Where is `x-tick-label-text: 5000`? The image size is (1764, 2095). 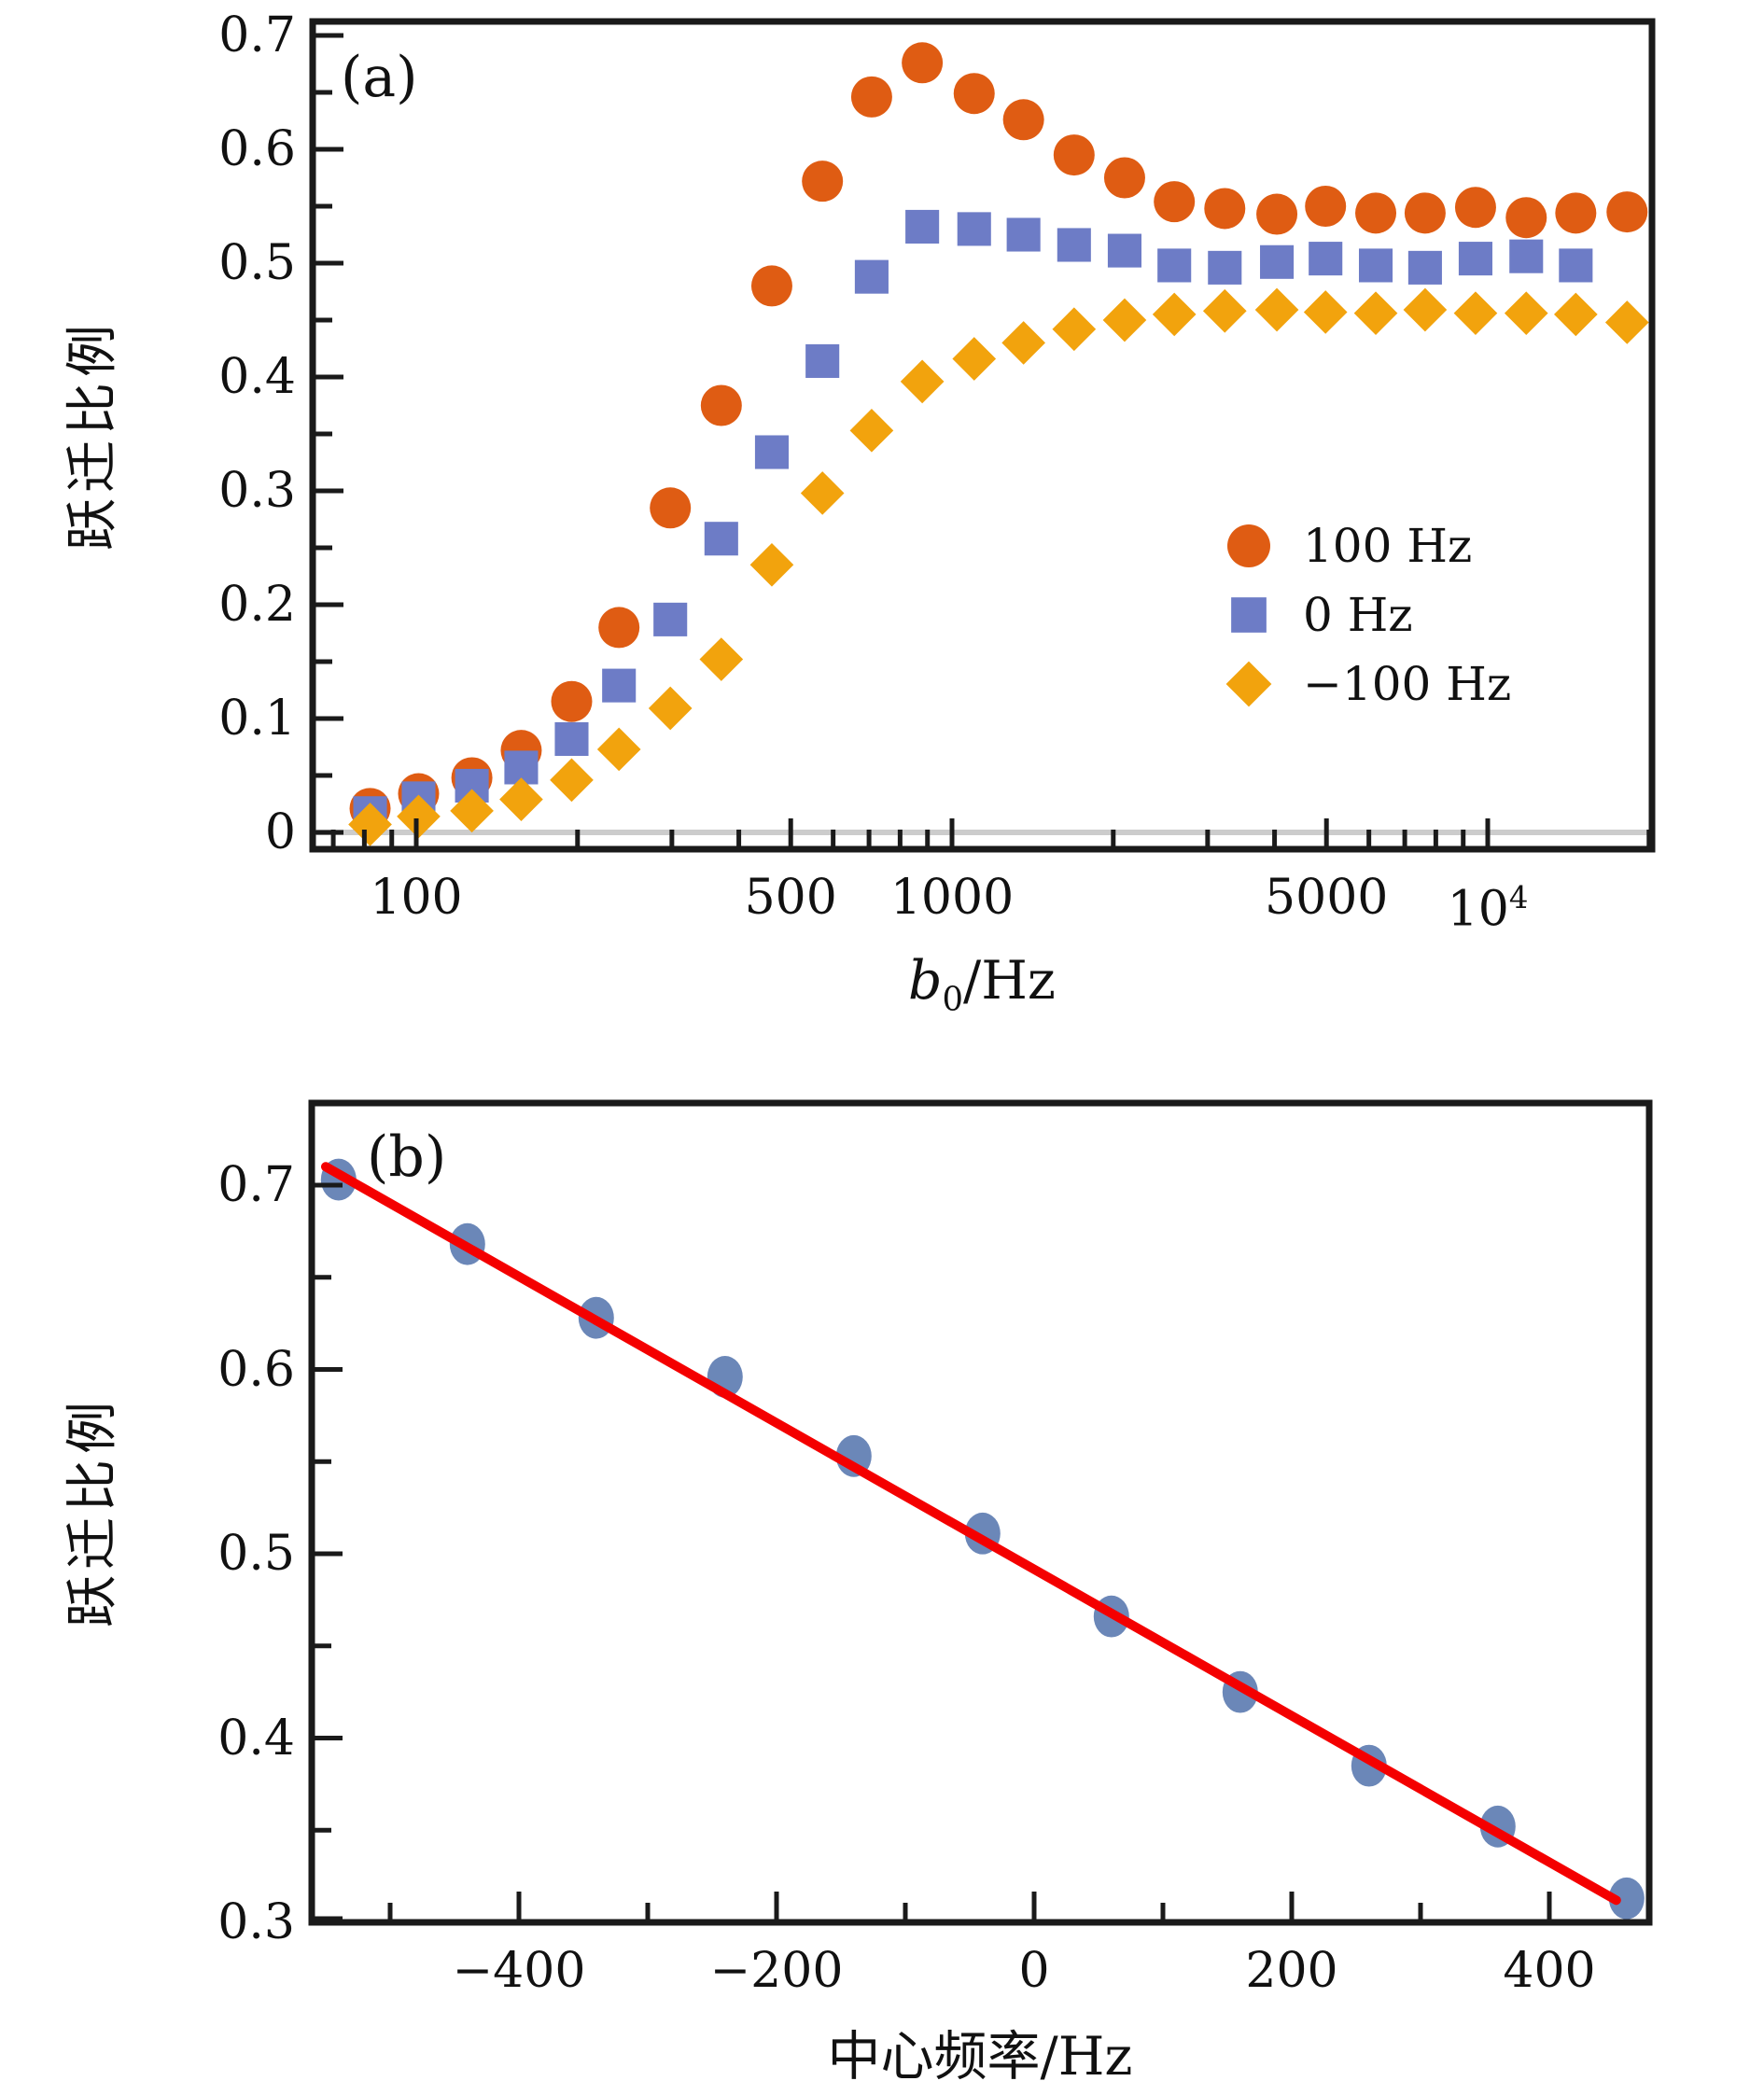 x-tick-label-text: 5000 is located at coordinates (1327, 898).